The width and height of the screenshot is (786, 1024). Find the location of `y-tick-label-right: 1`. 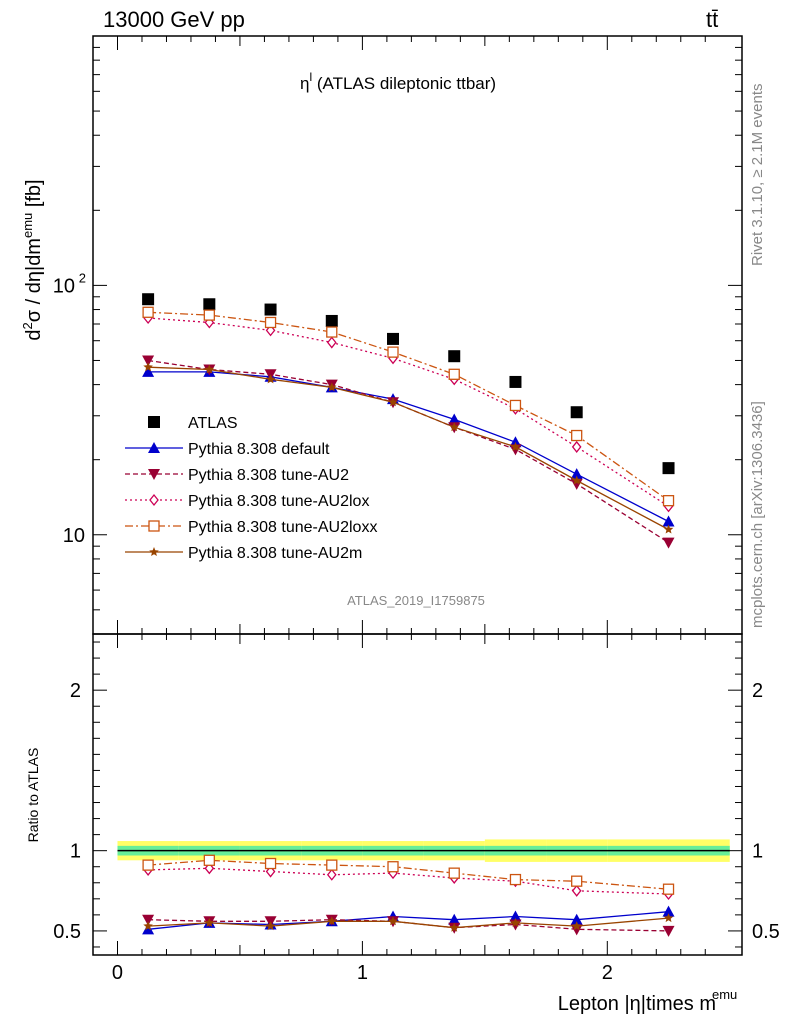

y-tick-label-right: 1 is located at coordinates (757, 852).